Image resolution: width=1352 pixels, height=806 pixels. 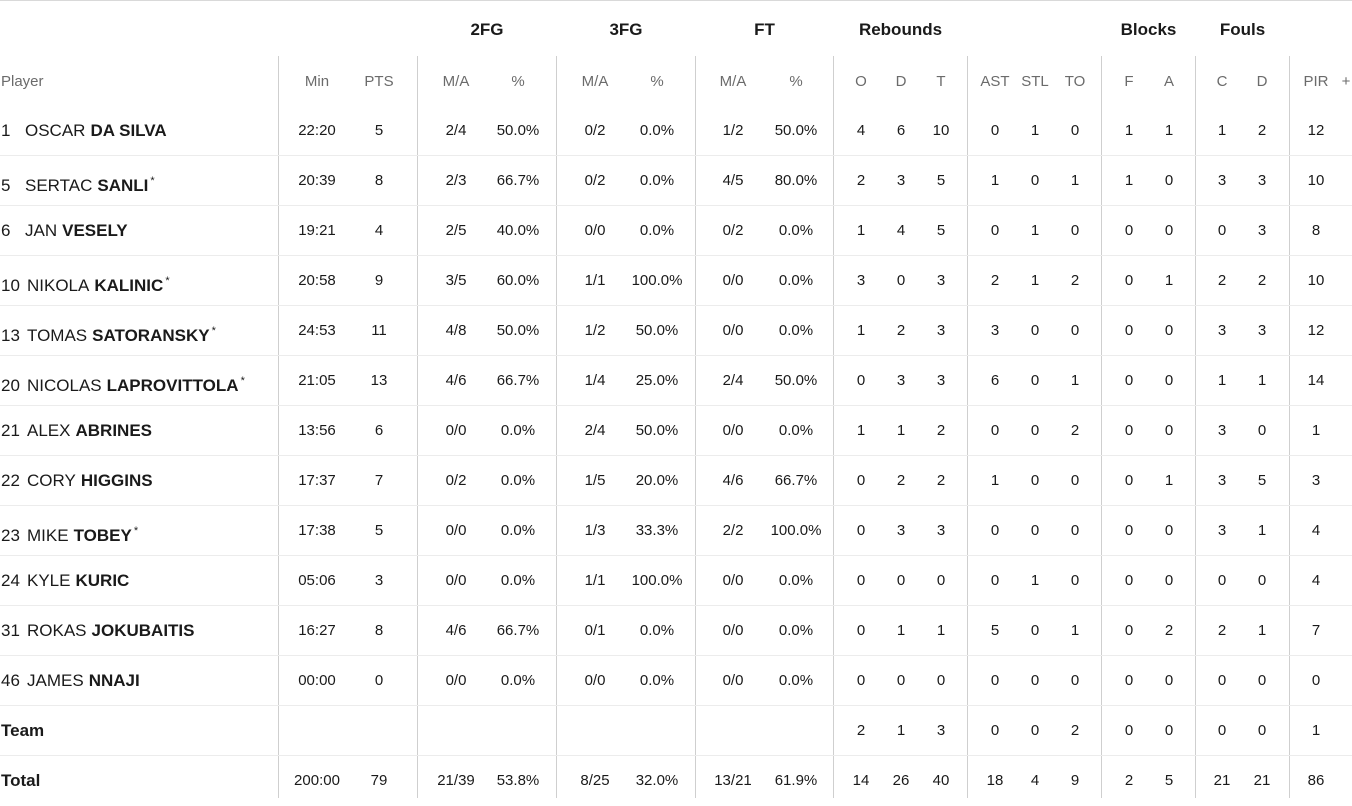 I want to click on separator-fouls, so click(x=1289, y=427).